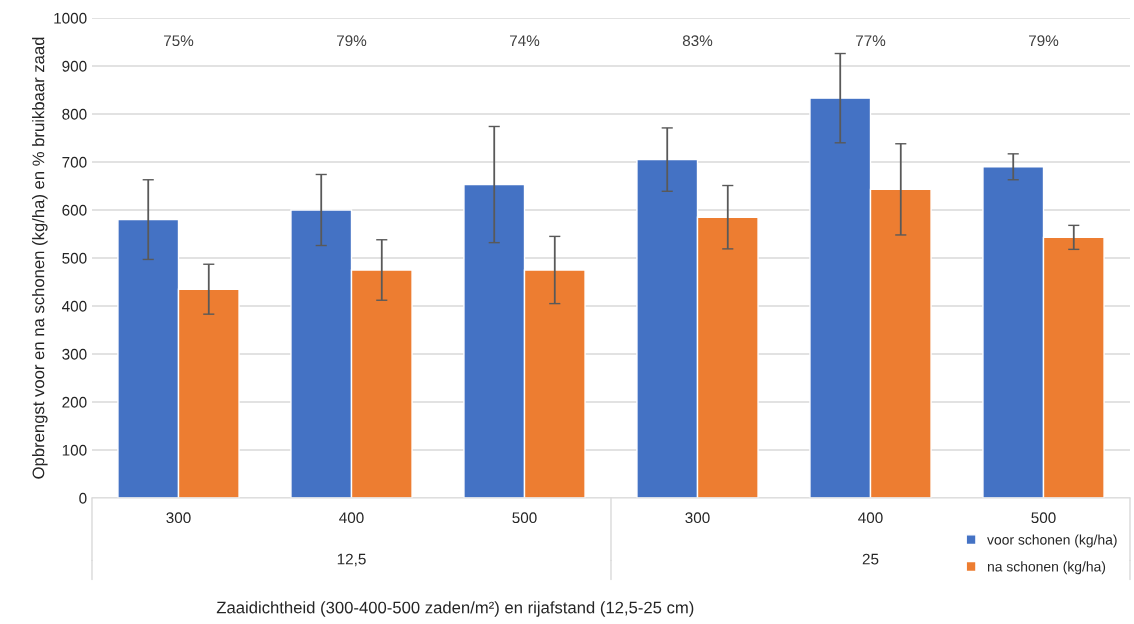  I want to click on y-tick-label: 200, so click(74, 402).